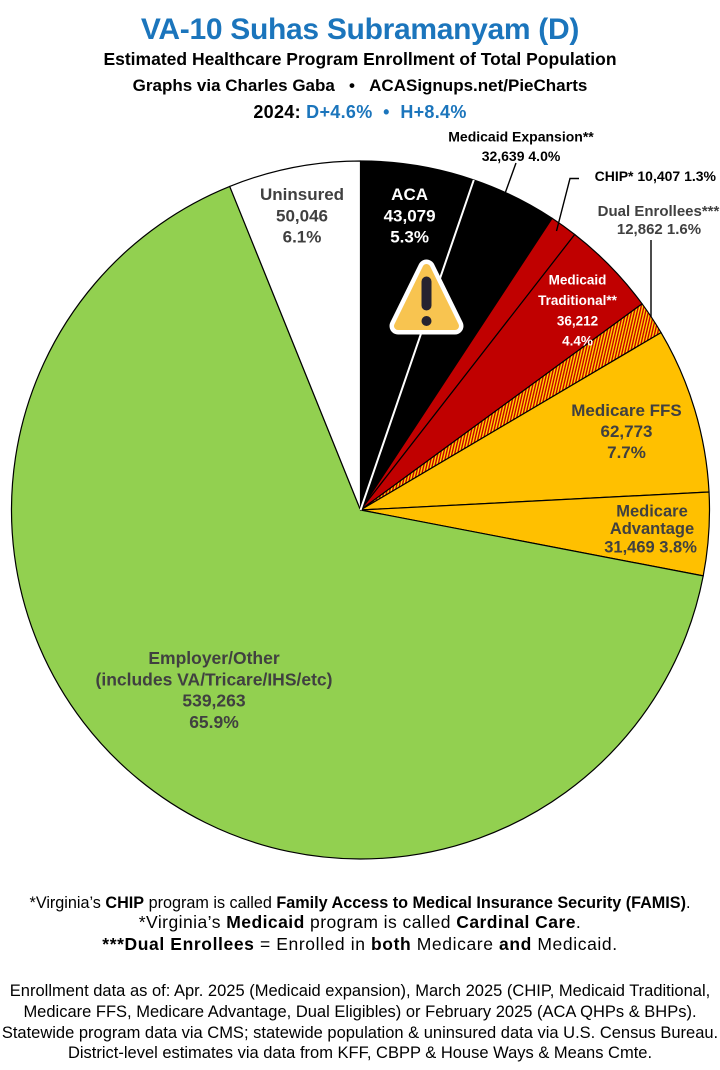 This screenshot has height=1070, width=720. Describe the element at coordinates (521, 137) in the screenshot. I see `svg-text: Medicaid Expansion**` at that location.